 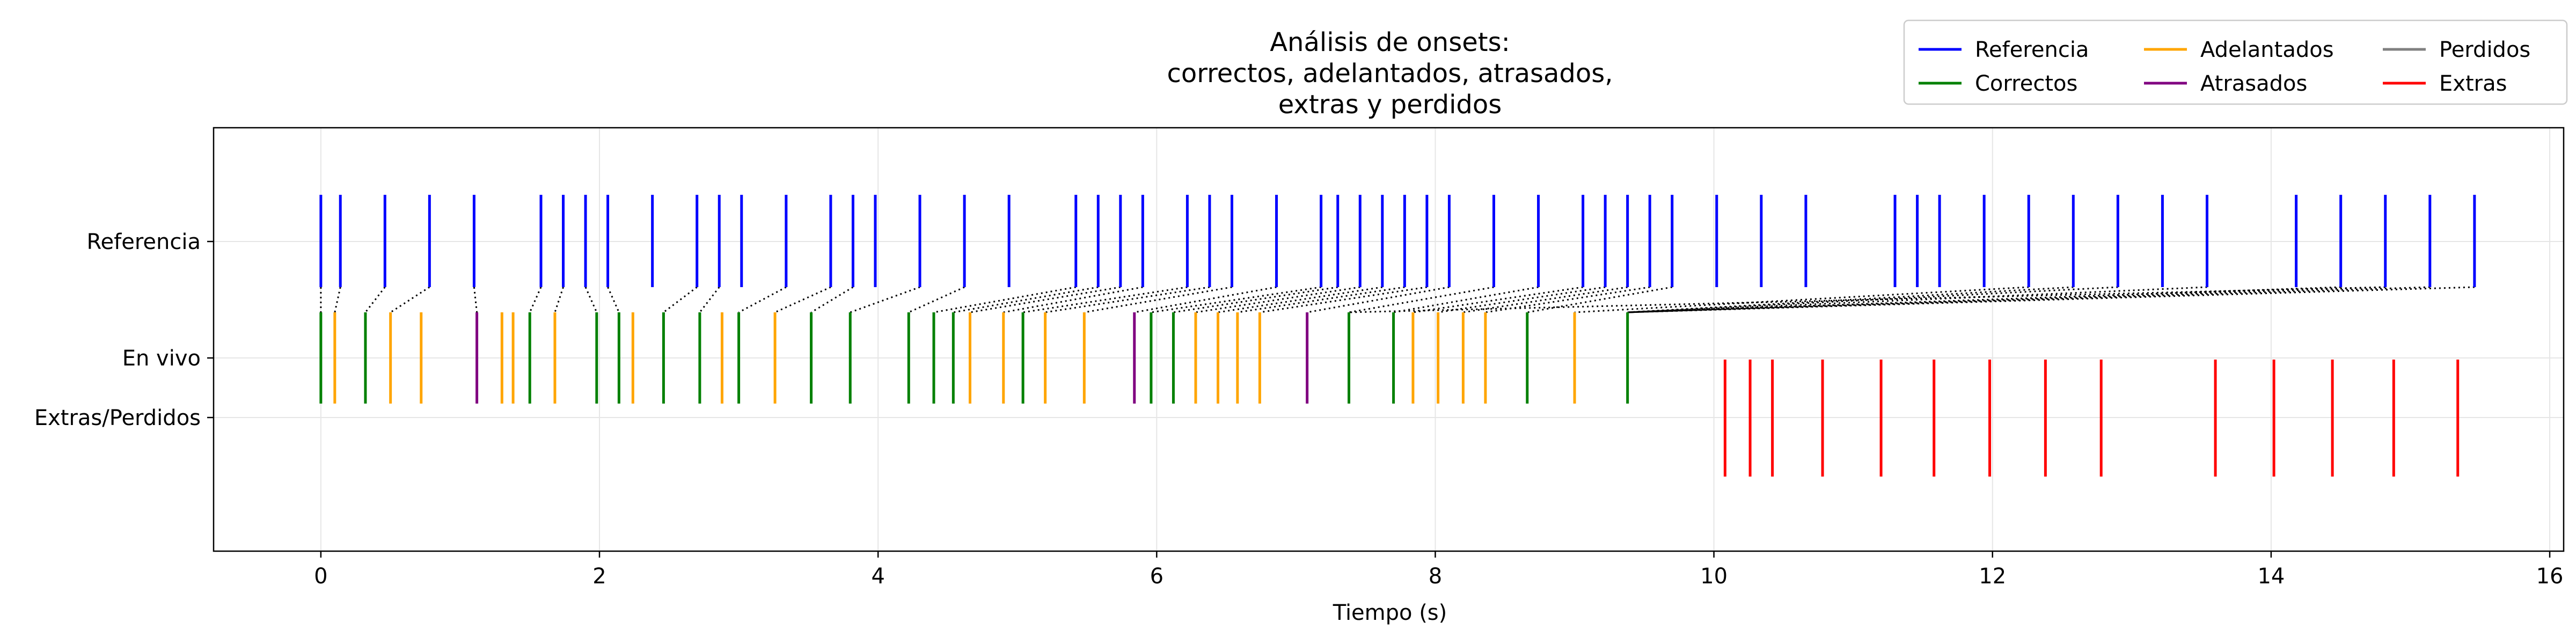 I want to click on x-axis-label: Tiempo (s), so click(x=1390, y=613).